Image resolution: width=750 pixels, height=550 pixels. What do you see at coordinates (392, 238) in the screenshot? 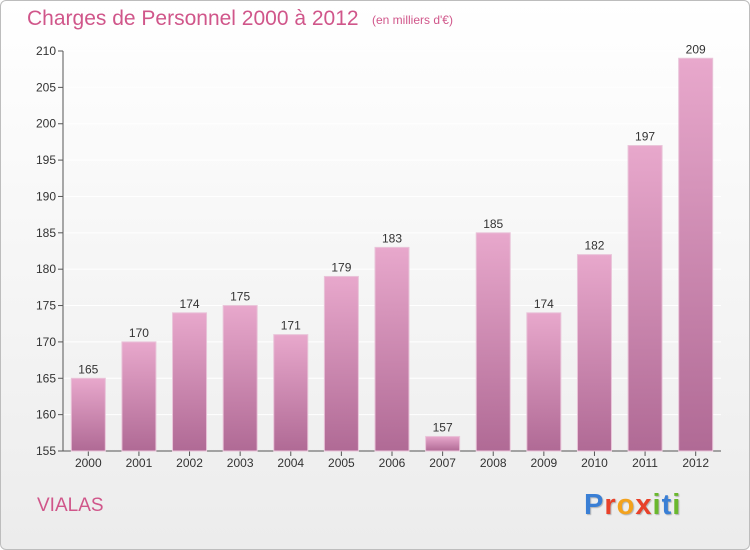
I see `value-label: 183` at bounding box center [392, 238].